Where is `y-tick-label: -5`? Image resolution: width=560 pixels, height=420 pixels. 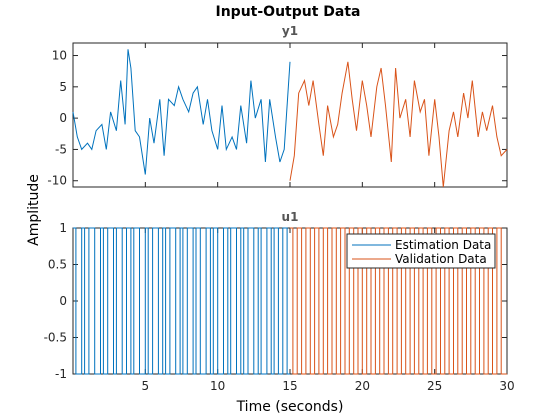 y-tick-label: -5 is located at coordinates (61, 149).